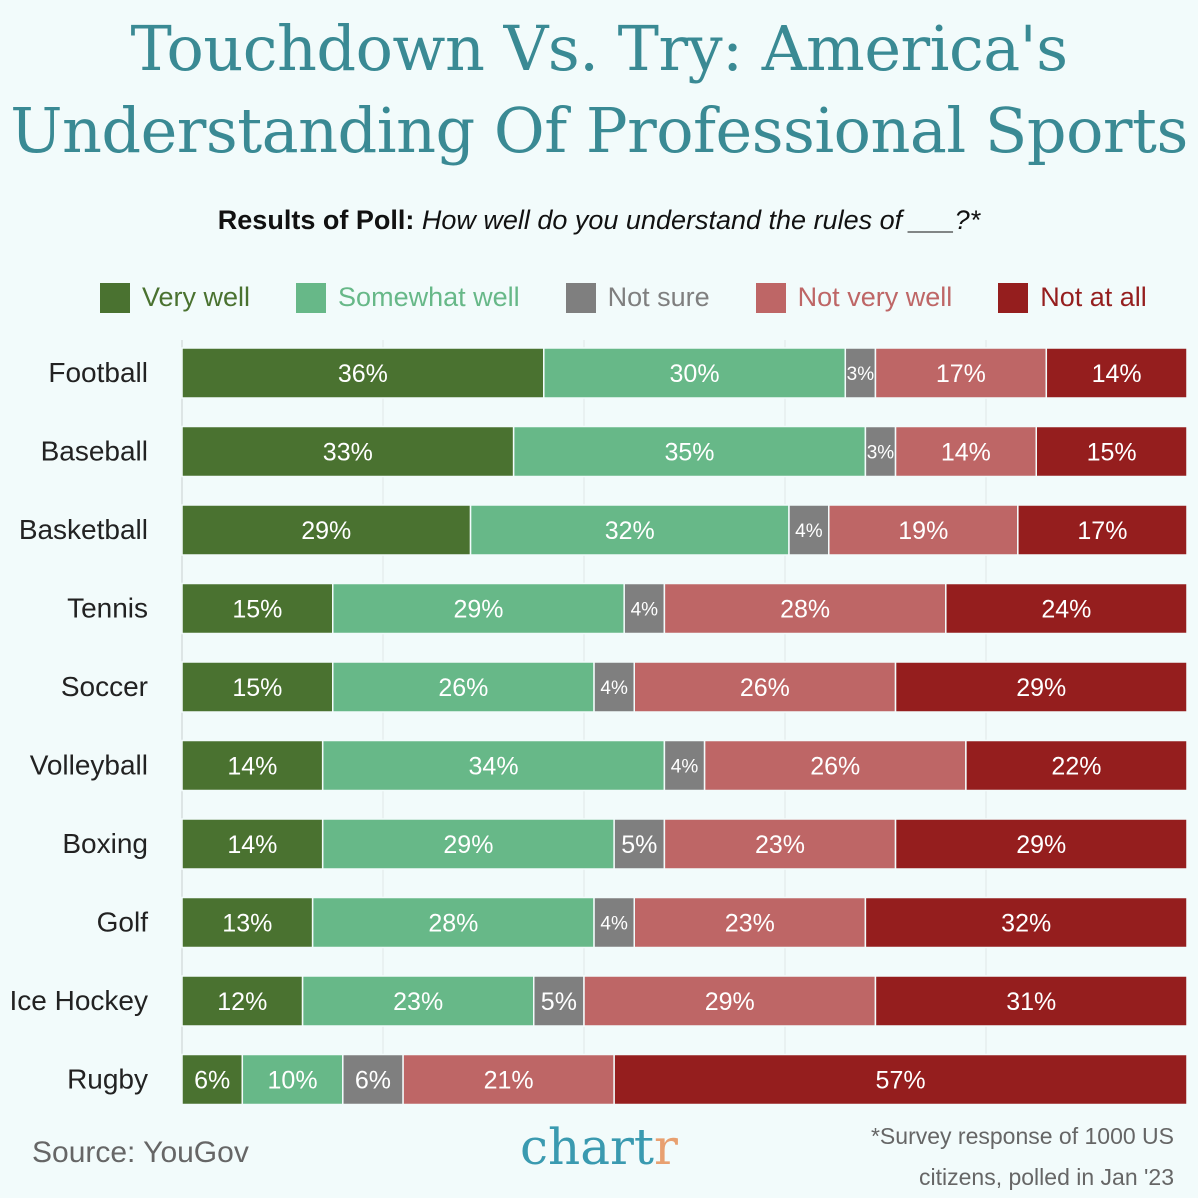 Image resolution: width=1198 pixels, height=1198 pixels. I want to click on data-label: 12%, so click(242, 1002).